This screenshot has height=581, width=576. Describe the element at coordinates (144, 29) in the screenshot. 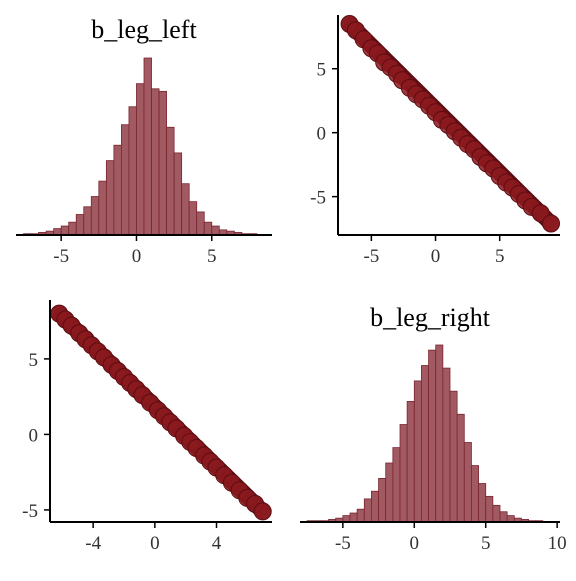

I see `panel-title: b_leg_left` at that location.